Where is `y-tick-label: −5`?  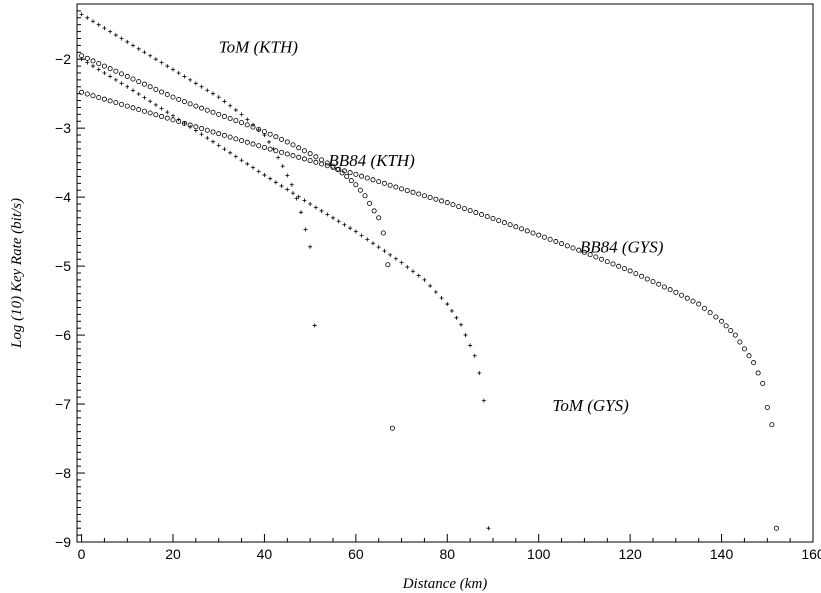
y-tick-label: −5 is located at coordinates (63, 266).